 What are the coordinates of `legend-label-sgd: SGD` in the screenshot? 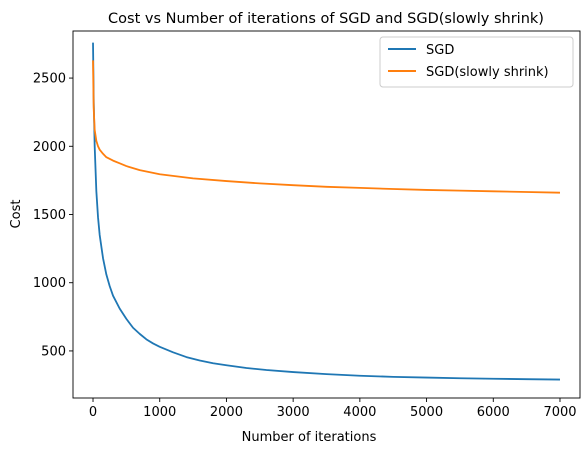 It's located at (440, 50).